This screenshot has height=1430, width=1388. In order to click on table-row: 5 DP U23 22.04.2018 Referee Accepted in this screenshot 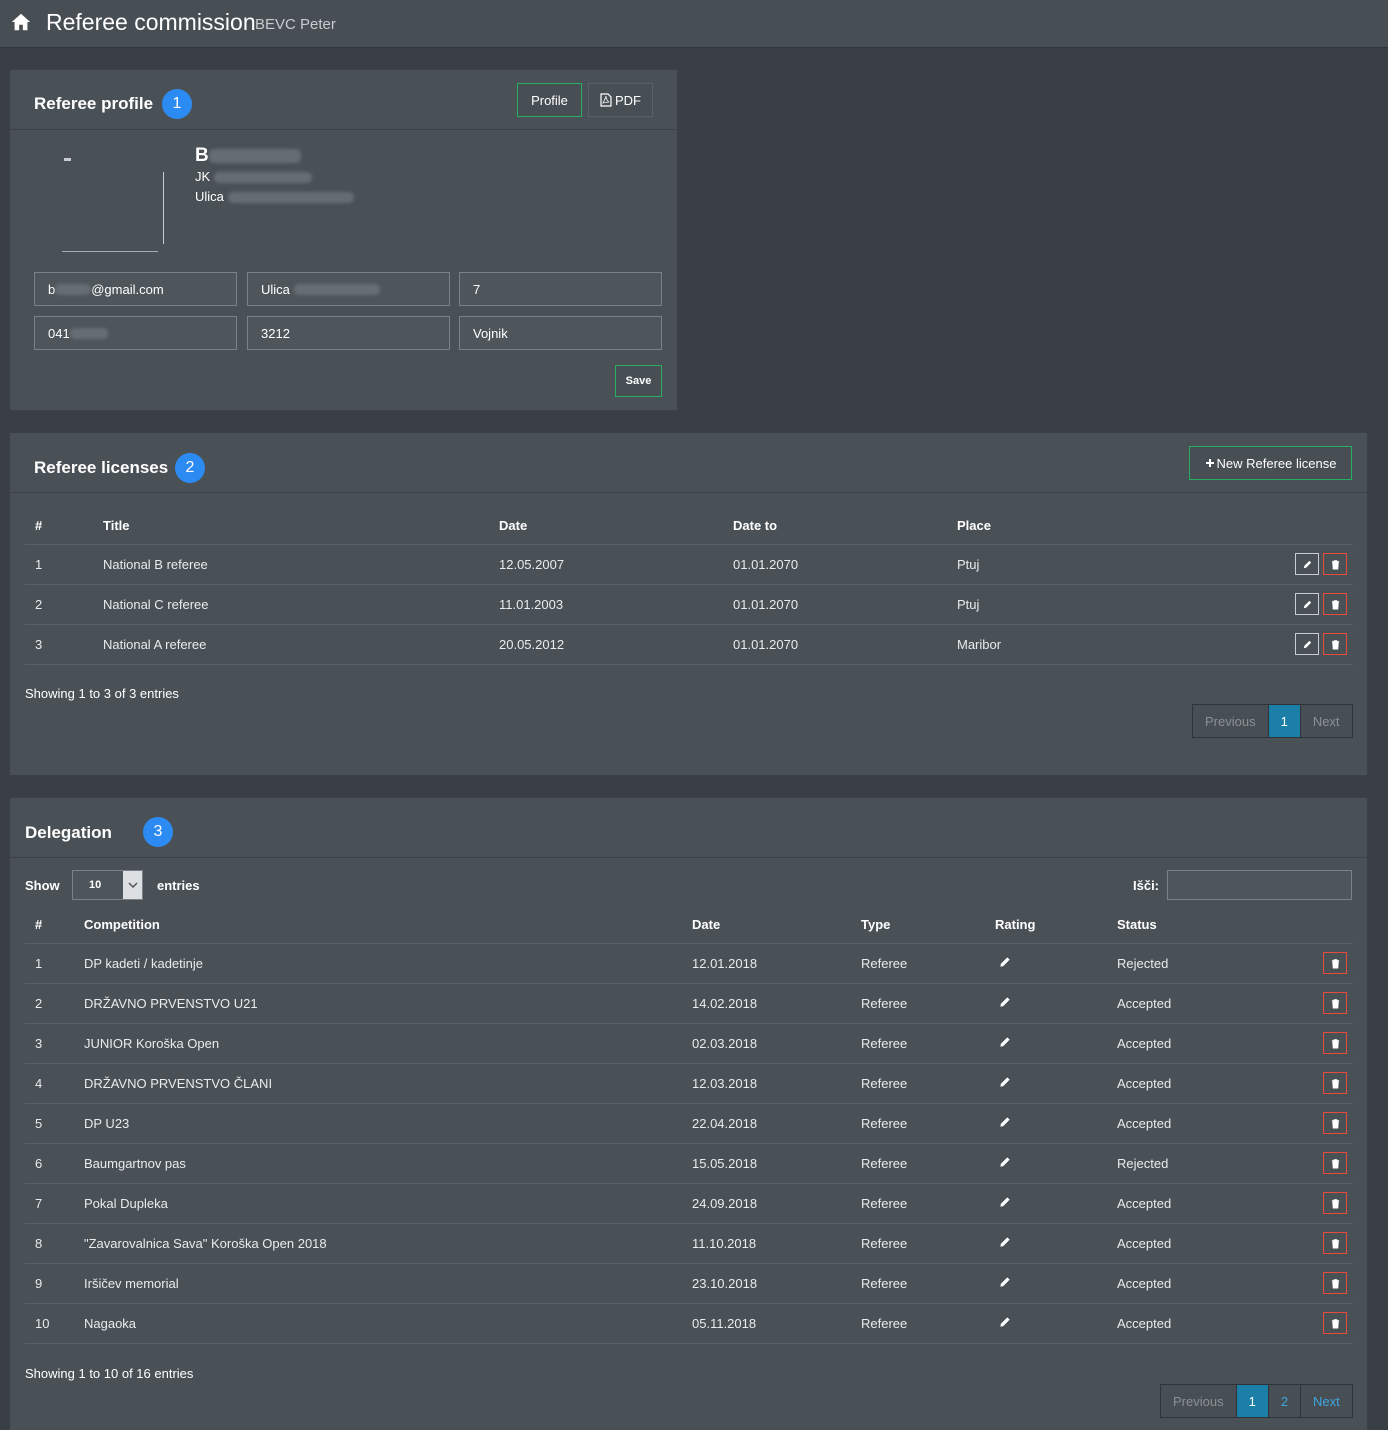, I will do `click(689, 1123)`.